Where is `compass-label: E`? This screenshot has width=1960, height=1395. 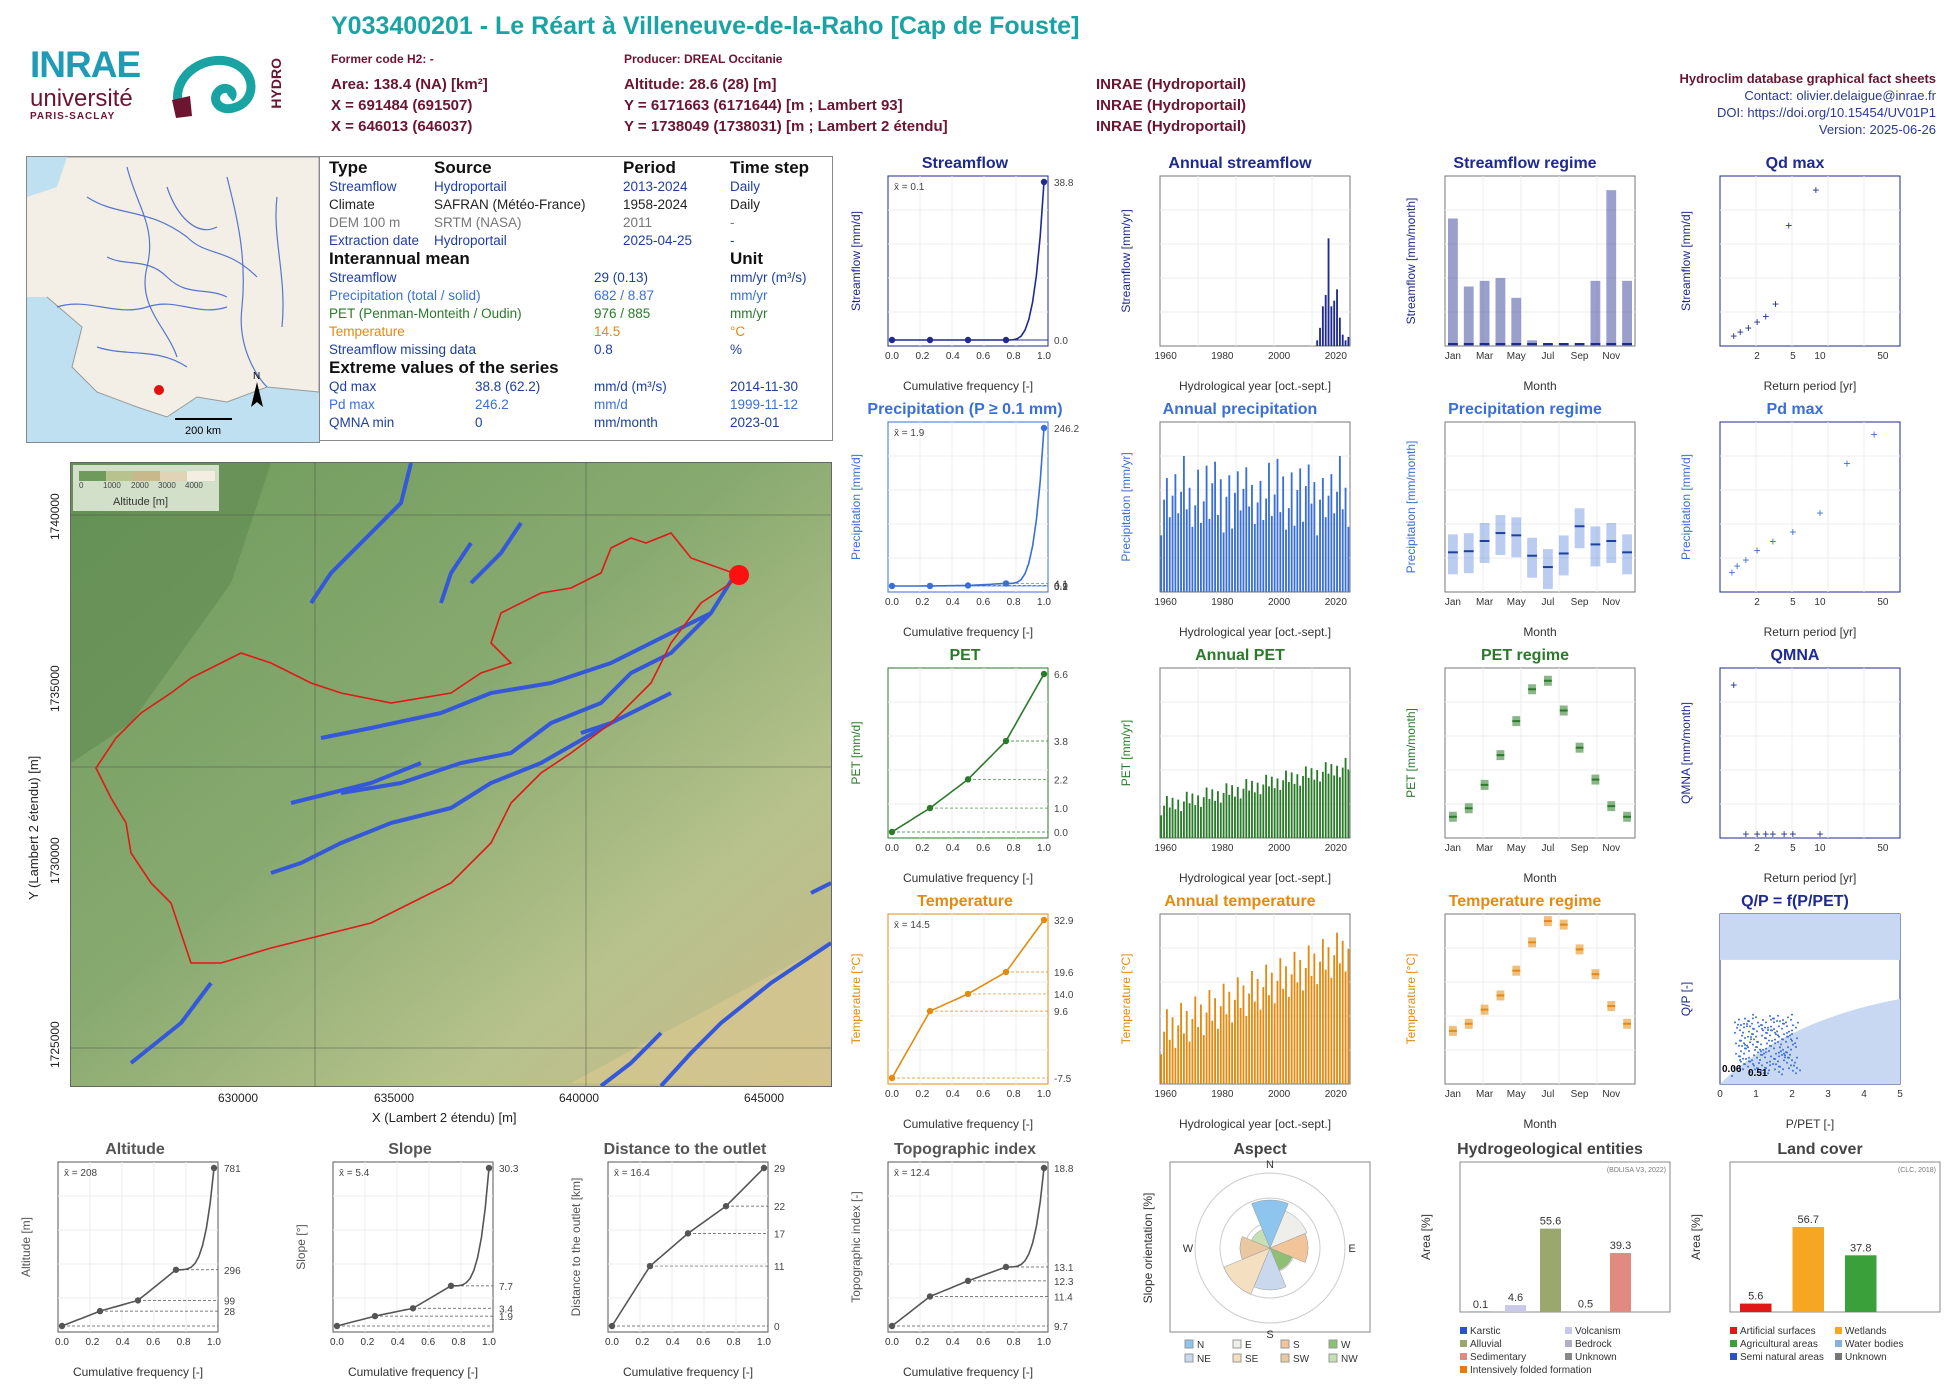
compass-label: E is located at coordinates (1351, 1249).